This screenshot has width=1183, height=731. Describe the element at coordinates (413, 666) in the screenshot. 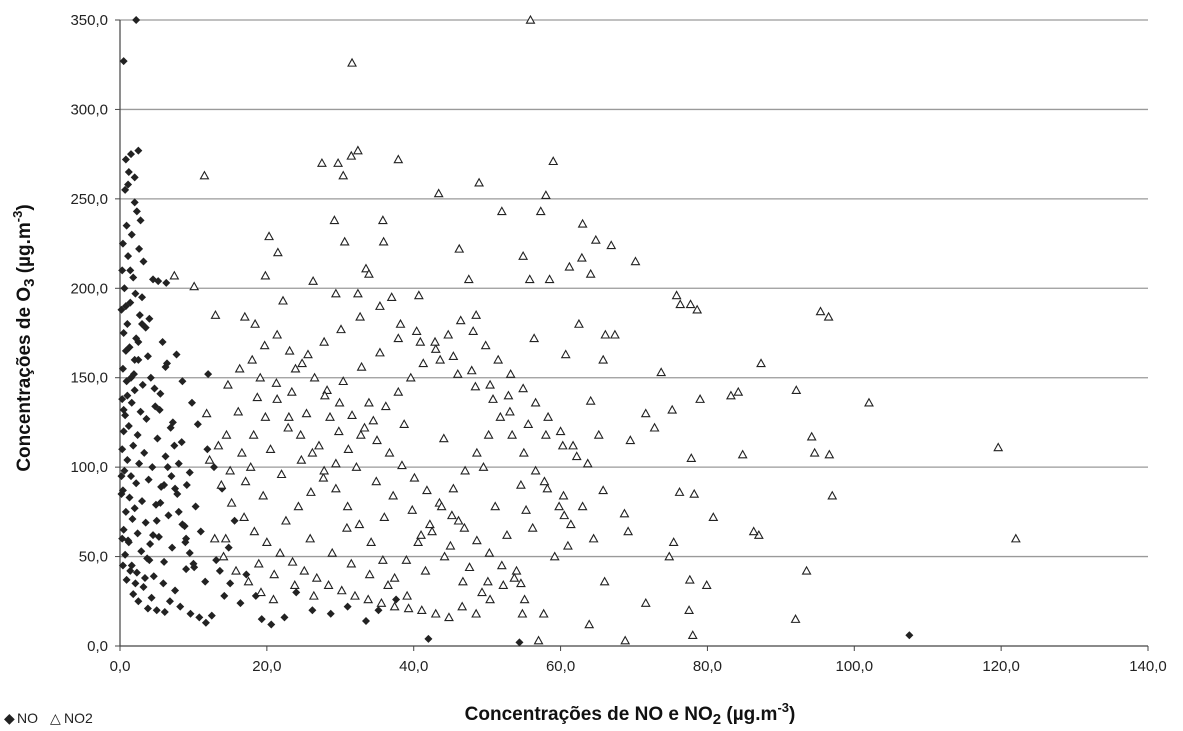

I see `x-tick-label: 40,0` at that location.